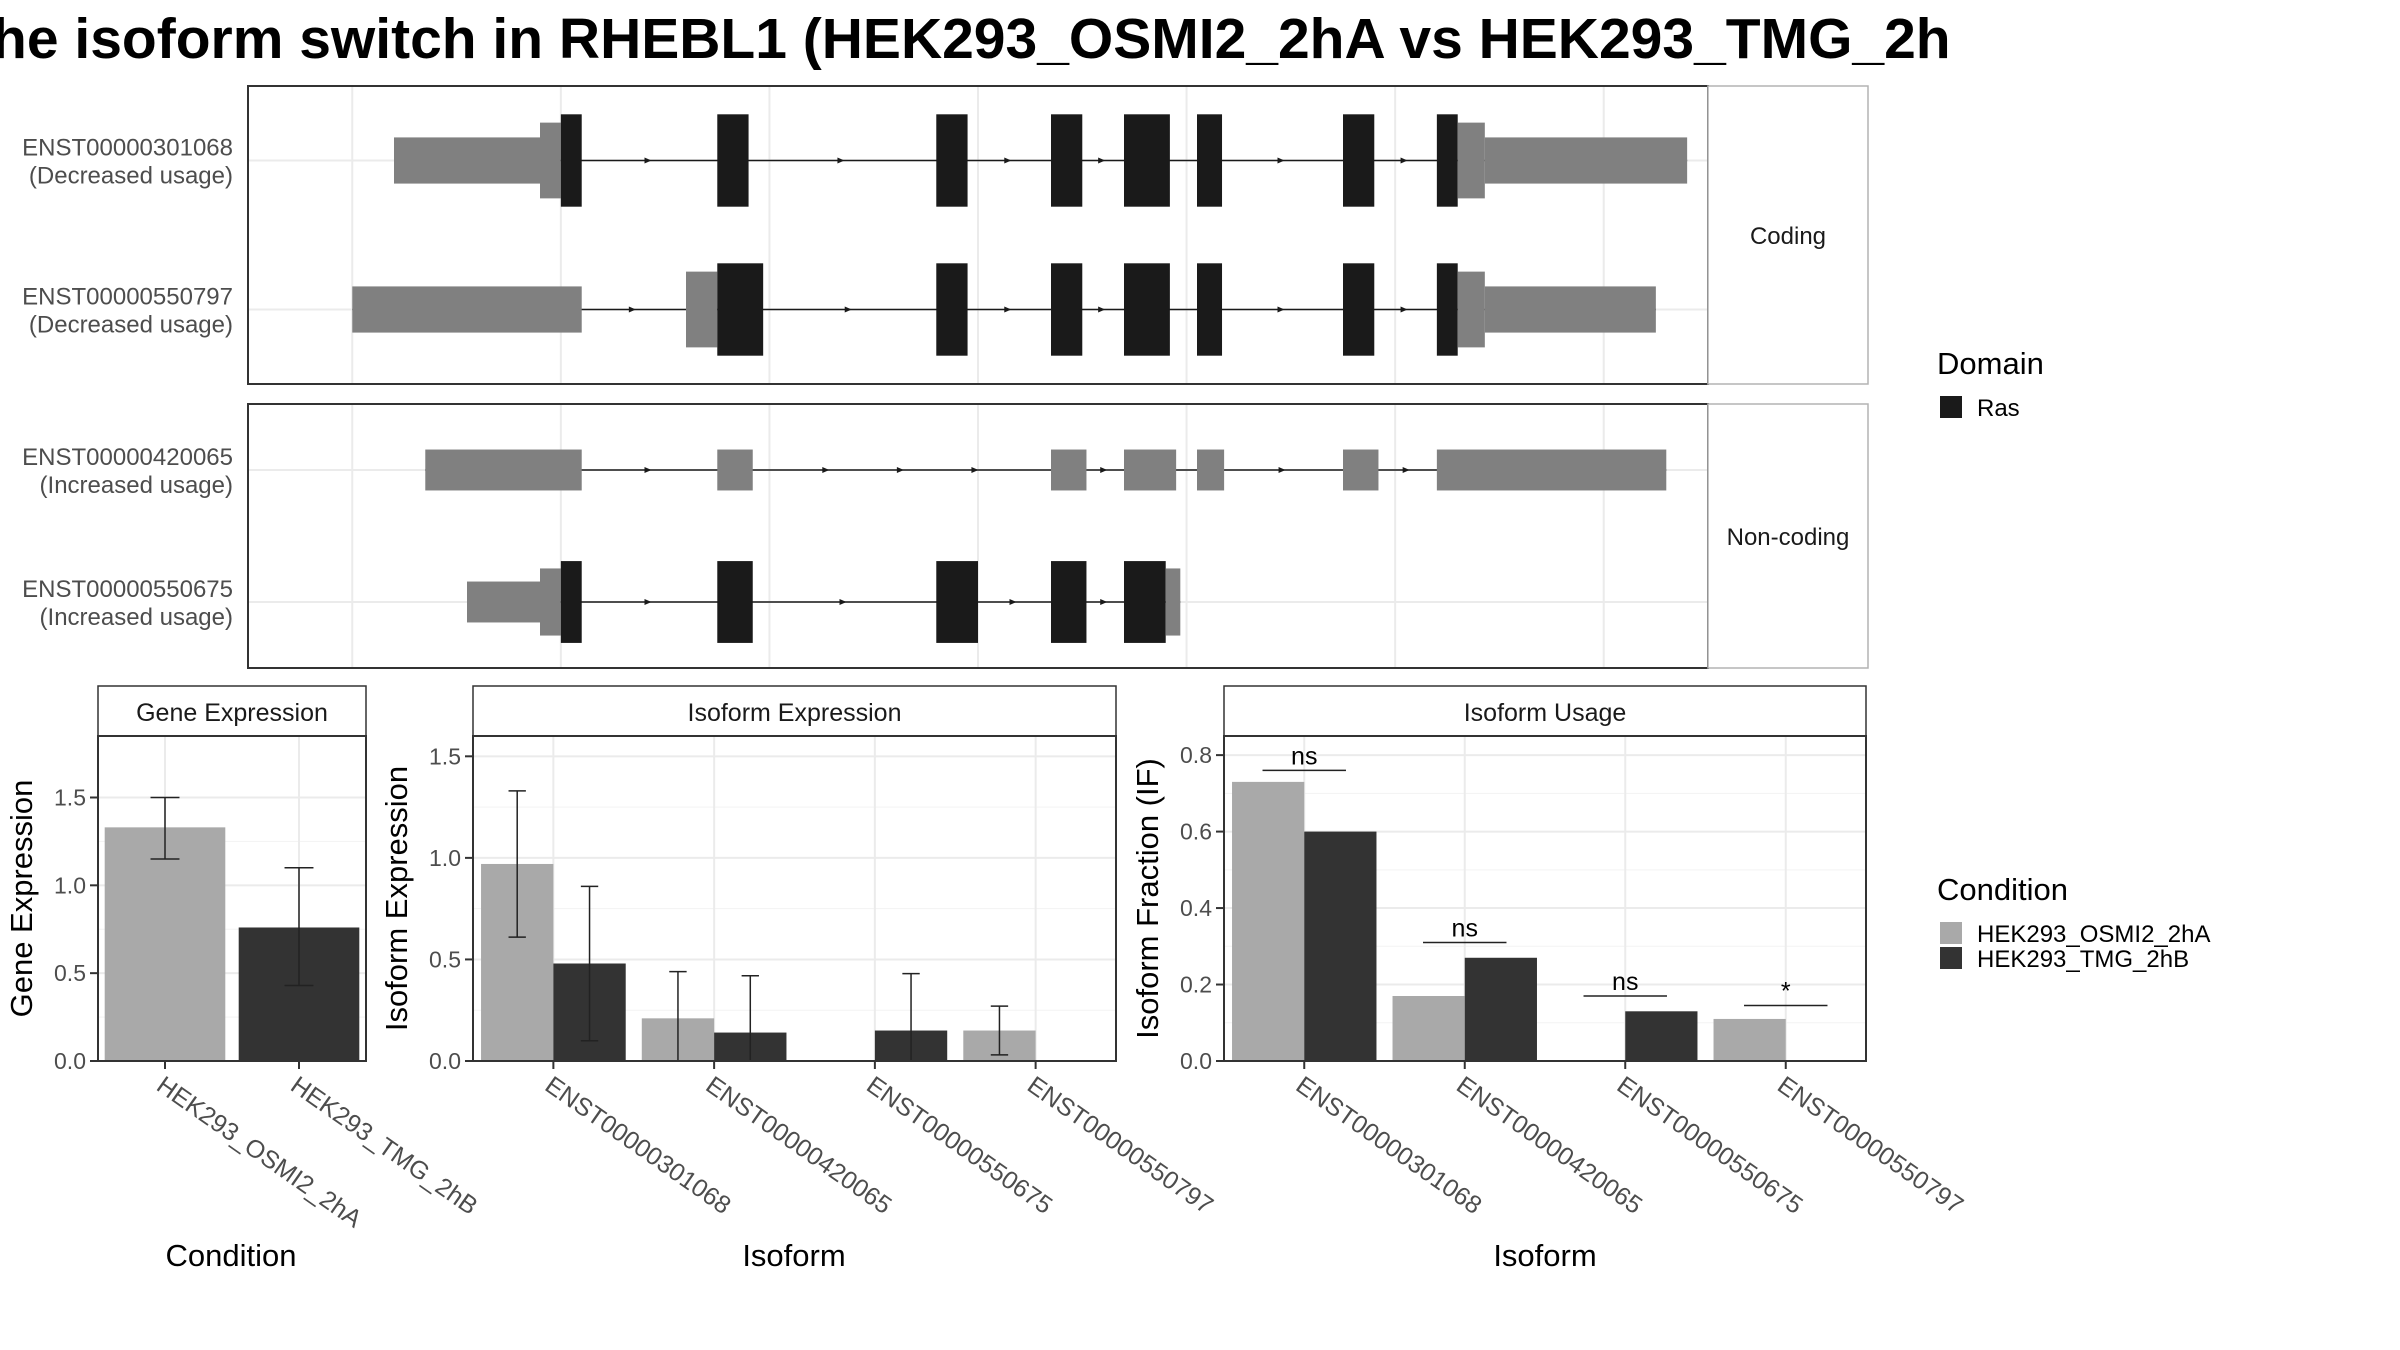 This screenshot has width=2400, height=1350. Describe the element at coordinates (136, 617) in the screenshot. I see `transcript-usage-label: (Increased usage)` at that location.